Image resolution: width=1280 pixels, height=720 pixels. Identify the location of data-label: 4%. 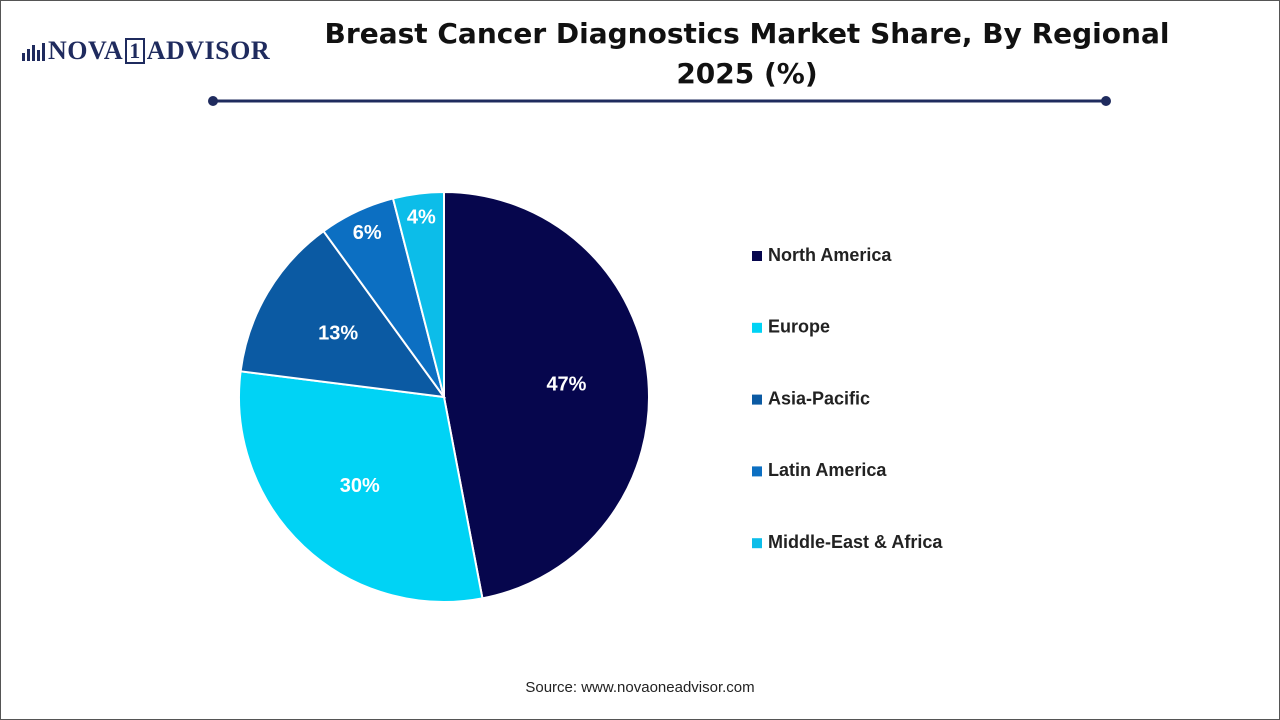
(421, 217).